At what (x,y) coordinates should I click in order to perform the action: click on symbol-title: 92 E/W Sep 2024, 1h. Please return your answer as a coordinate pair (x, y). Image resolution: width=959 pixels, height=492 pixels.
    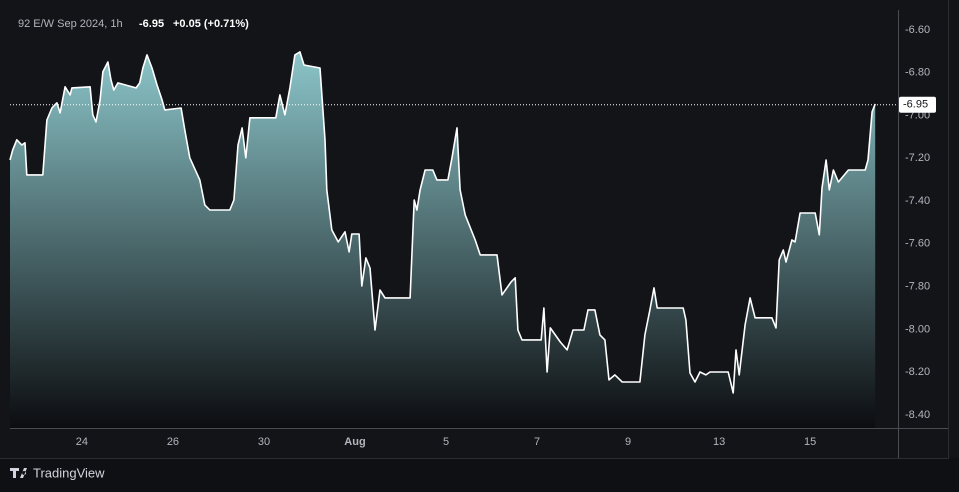
    Looking at the image, I should click on (70, 24).